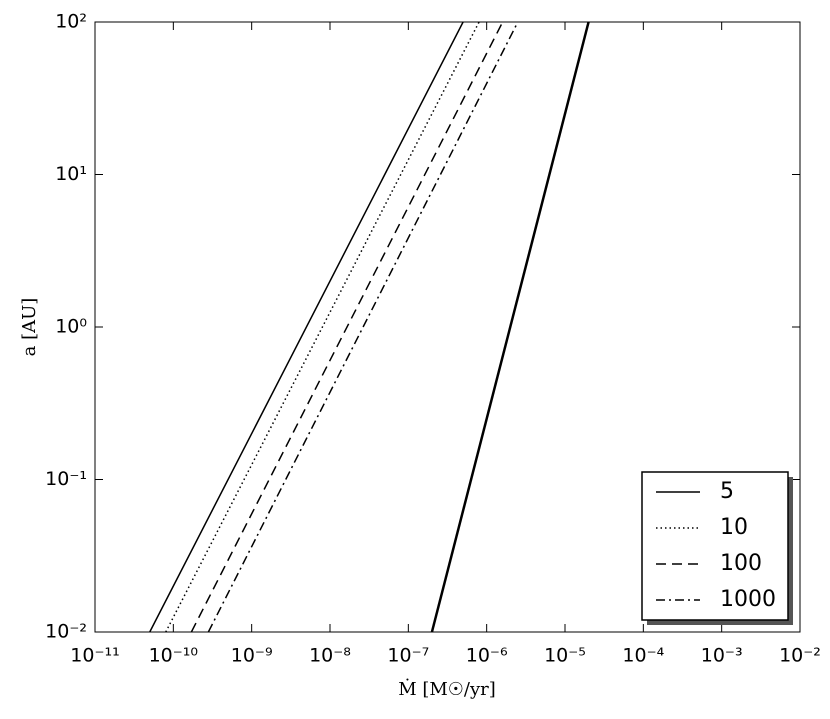  Describe the element at coordinates (722, 656) in the screenshot. I see `x-tick-label: 10⁻³` at that location.